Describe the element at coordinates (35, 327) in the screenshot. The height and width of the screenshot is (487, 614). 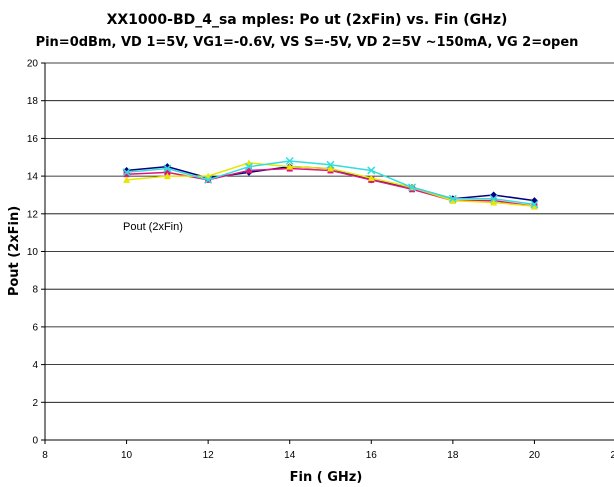
I see `y-tick-label: 6` at that location.